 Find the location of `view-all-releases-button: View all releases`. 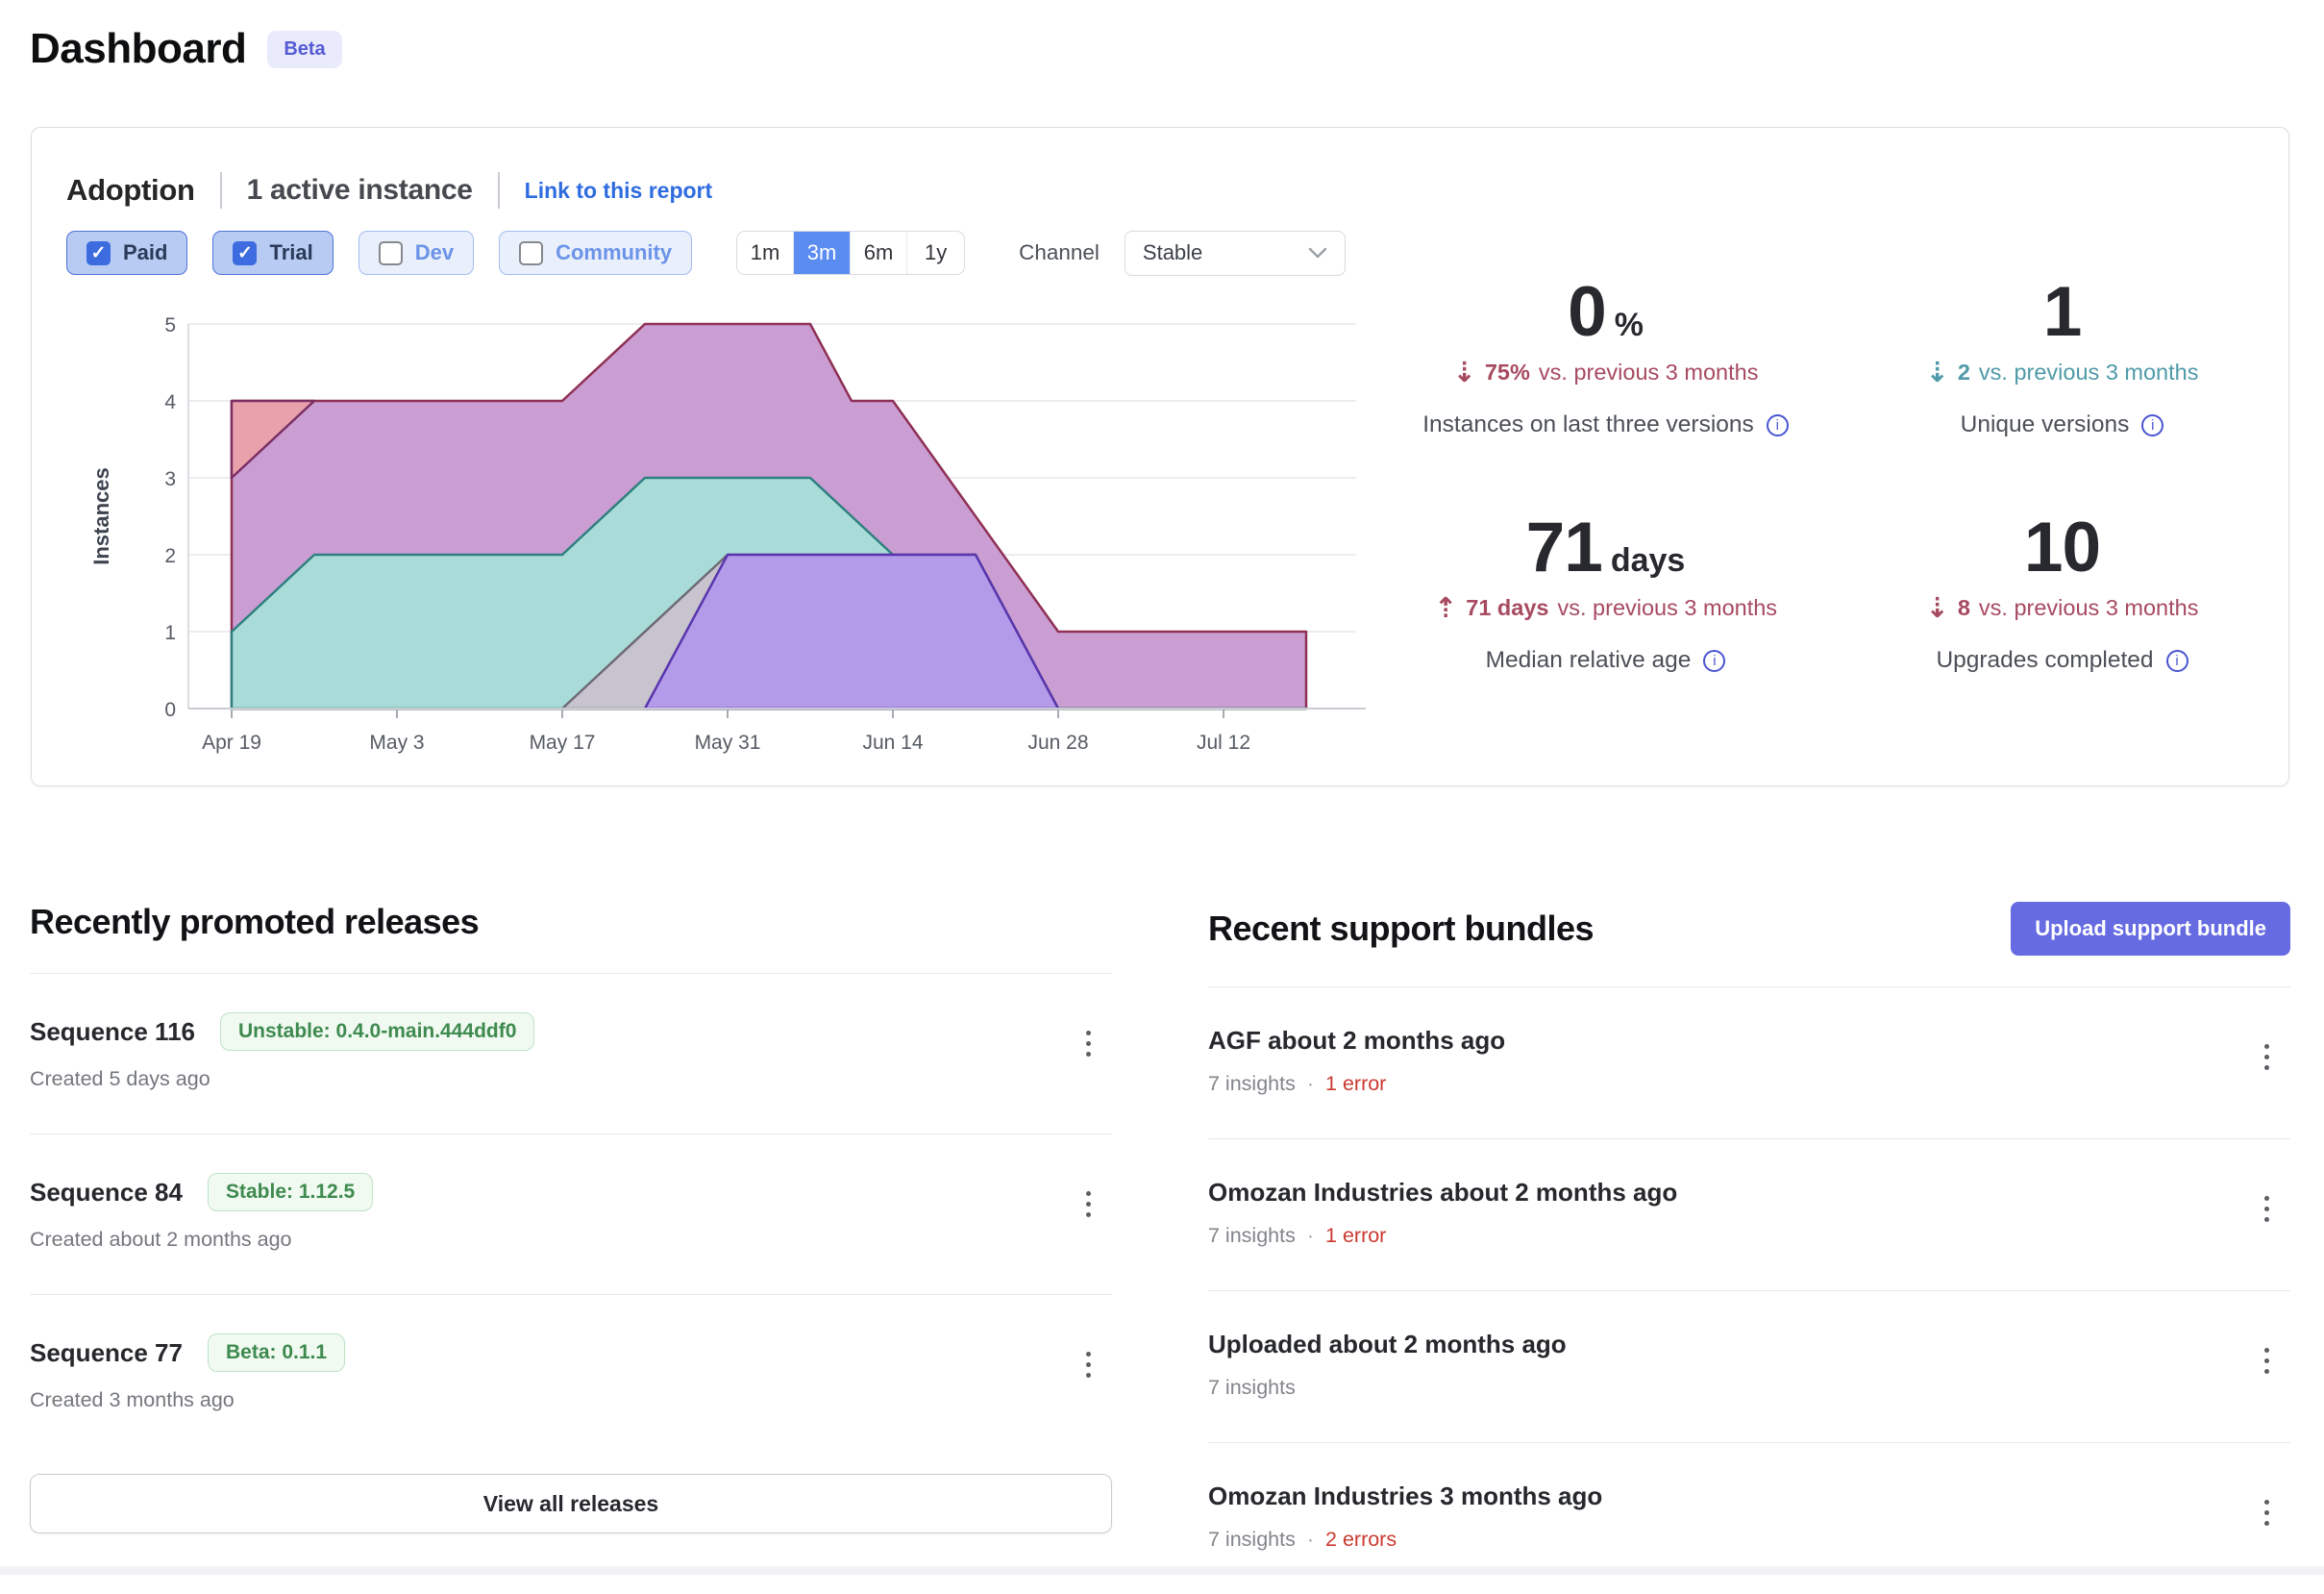

view-all-releases-button: View all releases is located at coordinates (571, 1503).